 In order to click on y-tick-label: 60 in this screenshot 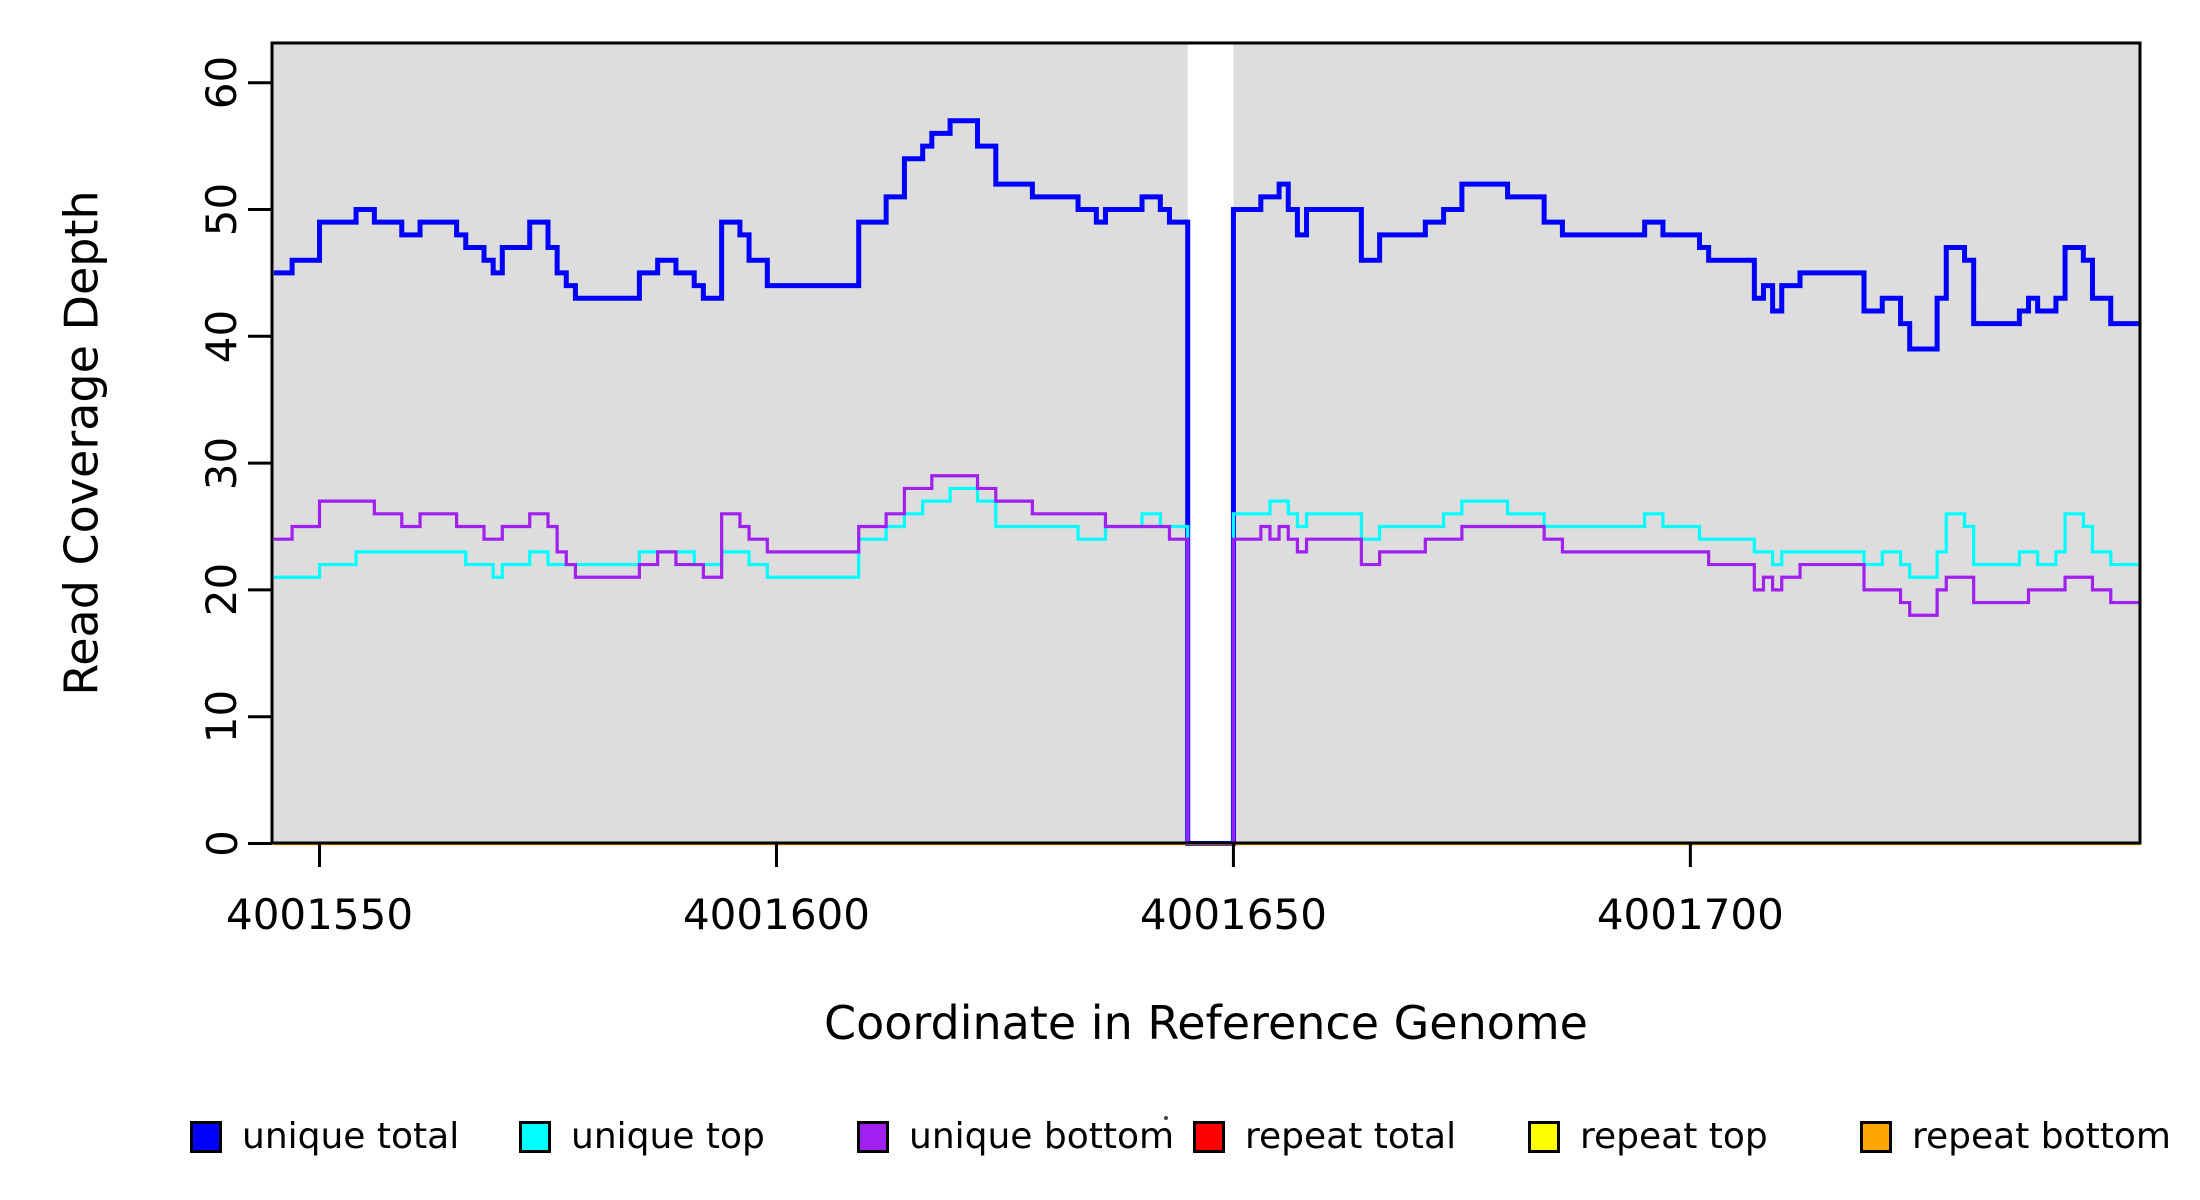, I will do `click(222, 82)`.